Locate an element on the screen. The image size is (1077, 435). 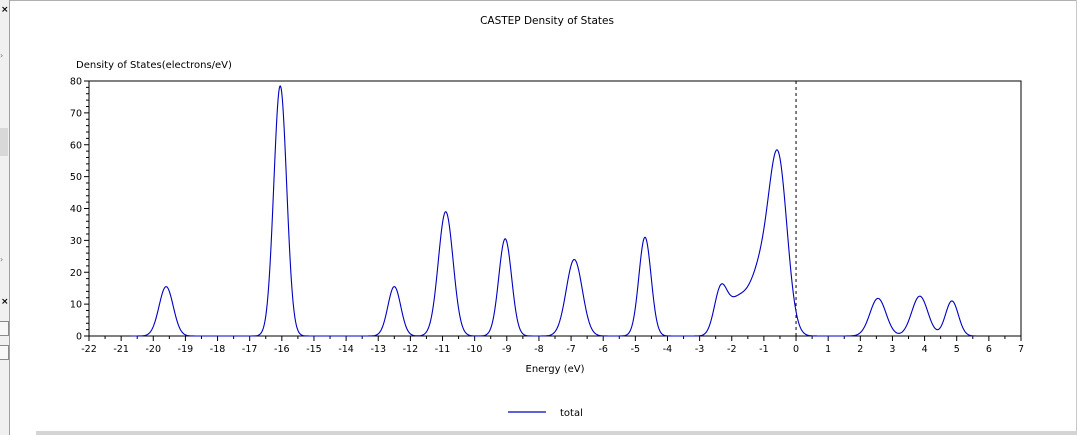
y-tick-label: 30 is located at coordinates (76, 241).